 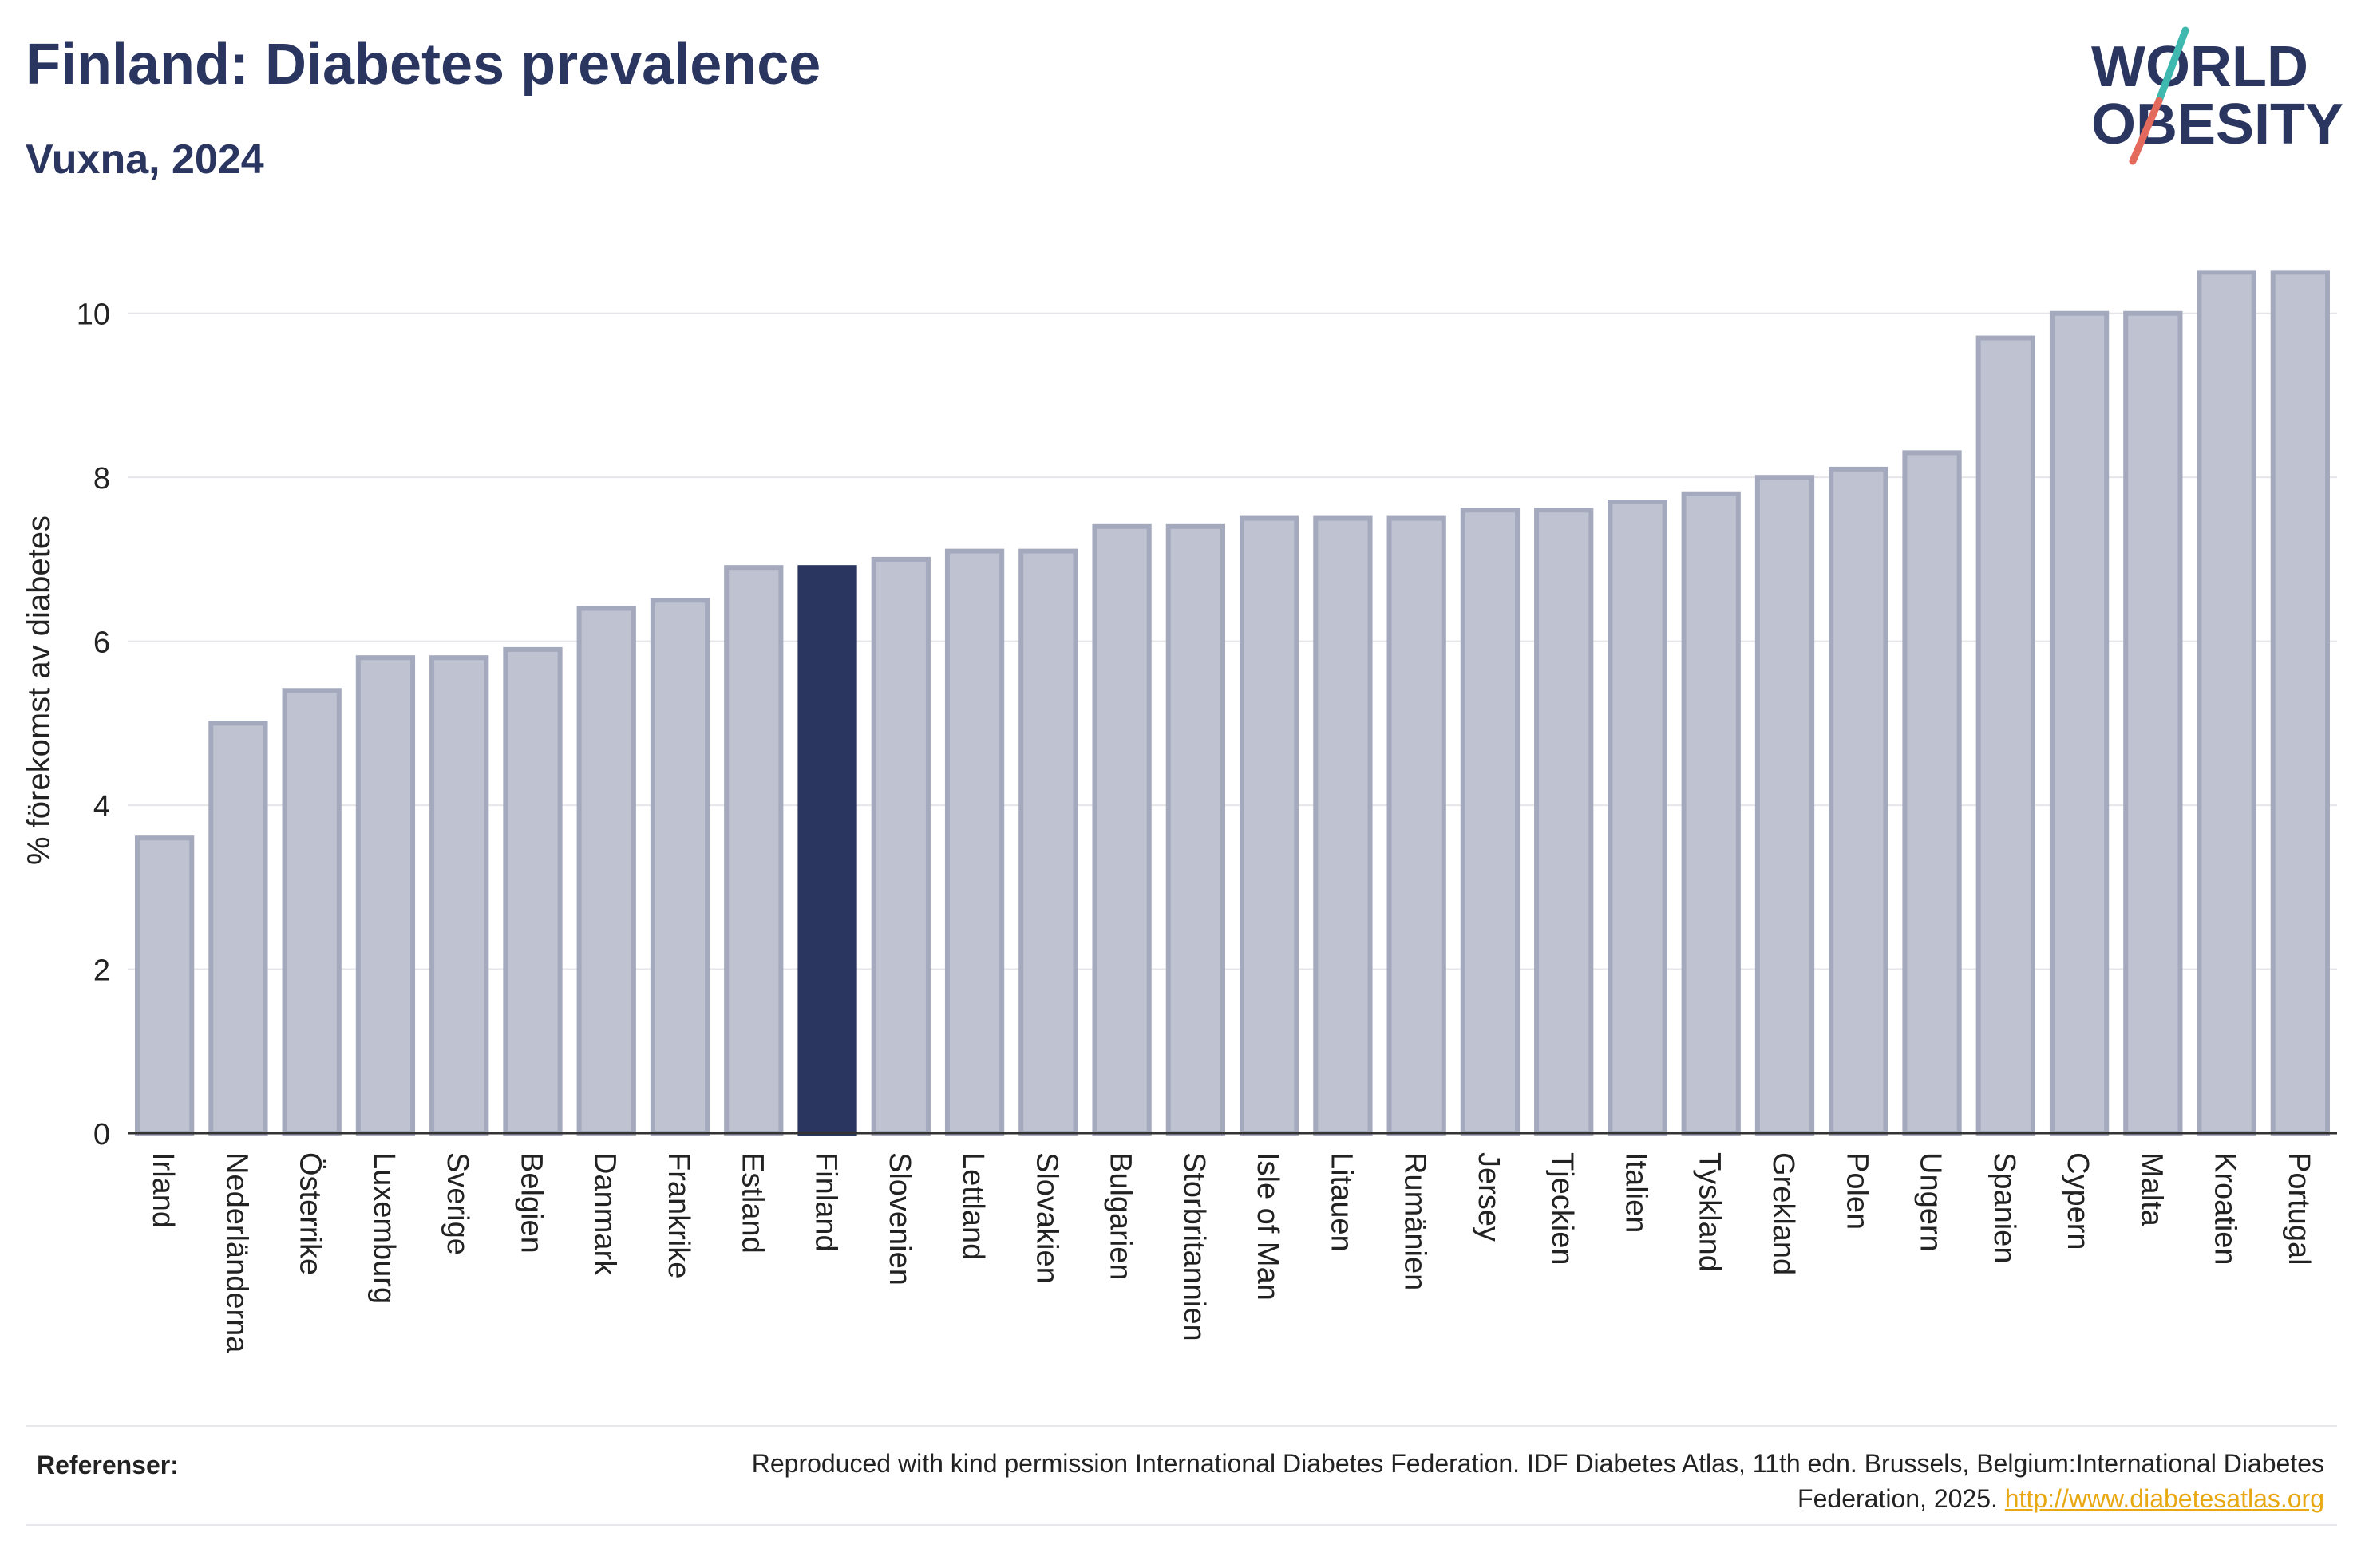 I want to click on x-tick-label: Isle of Man, so click(x=1267, y=1226).